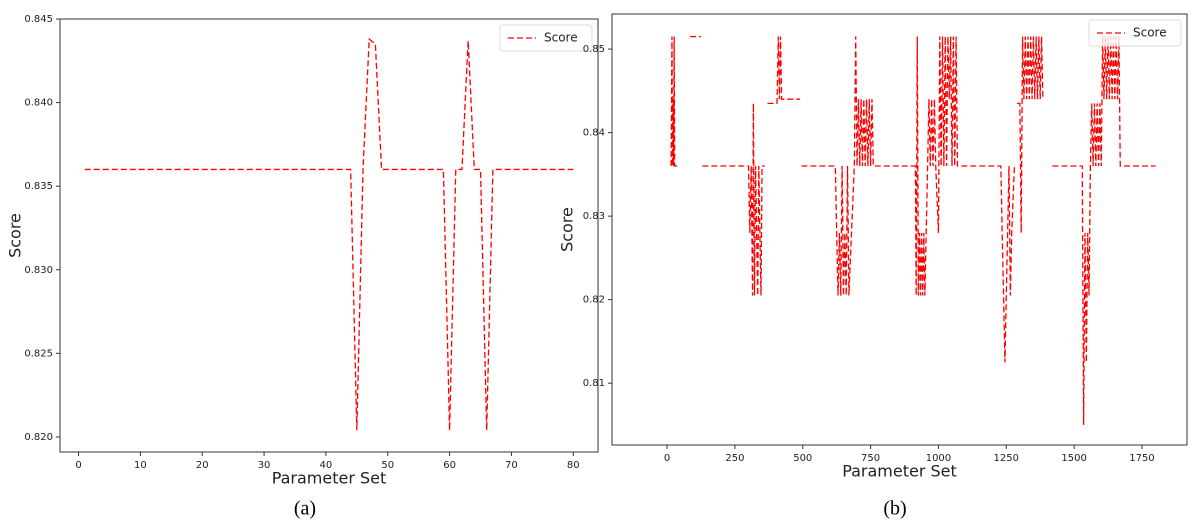 Image resolution: width=1203 pixels, height=531 pixels. I want to click on caption: (a), so click(305, 509).